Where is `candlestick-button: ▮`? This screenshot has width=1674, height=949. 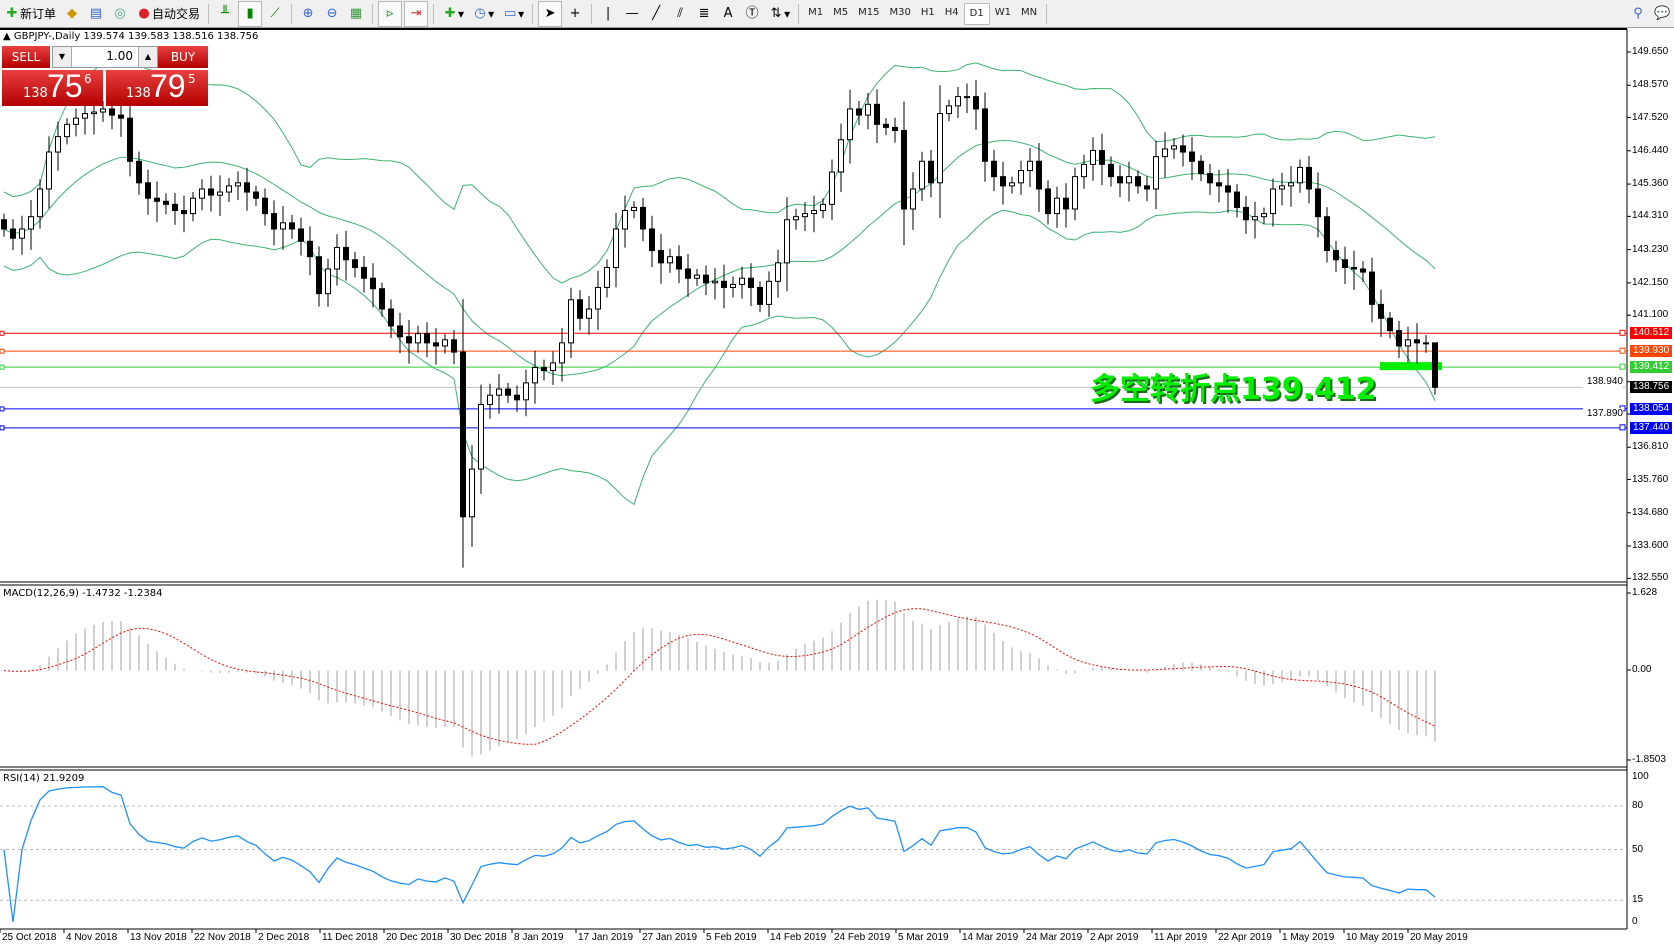 candlestick-button: ▮ is located at coordinates (250, 13).